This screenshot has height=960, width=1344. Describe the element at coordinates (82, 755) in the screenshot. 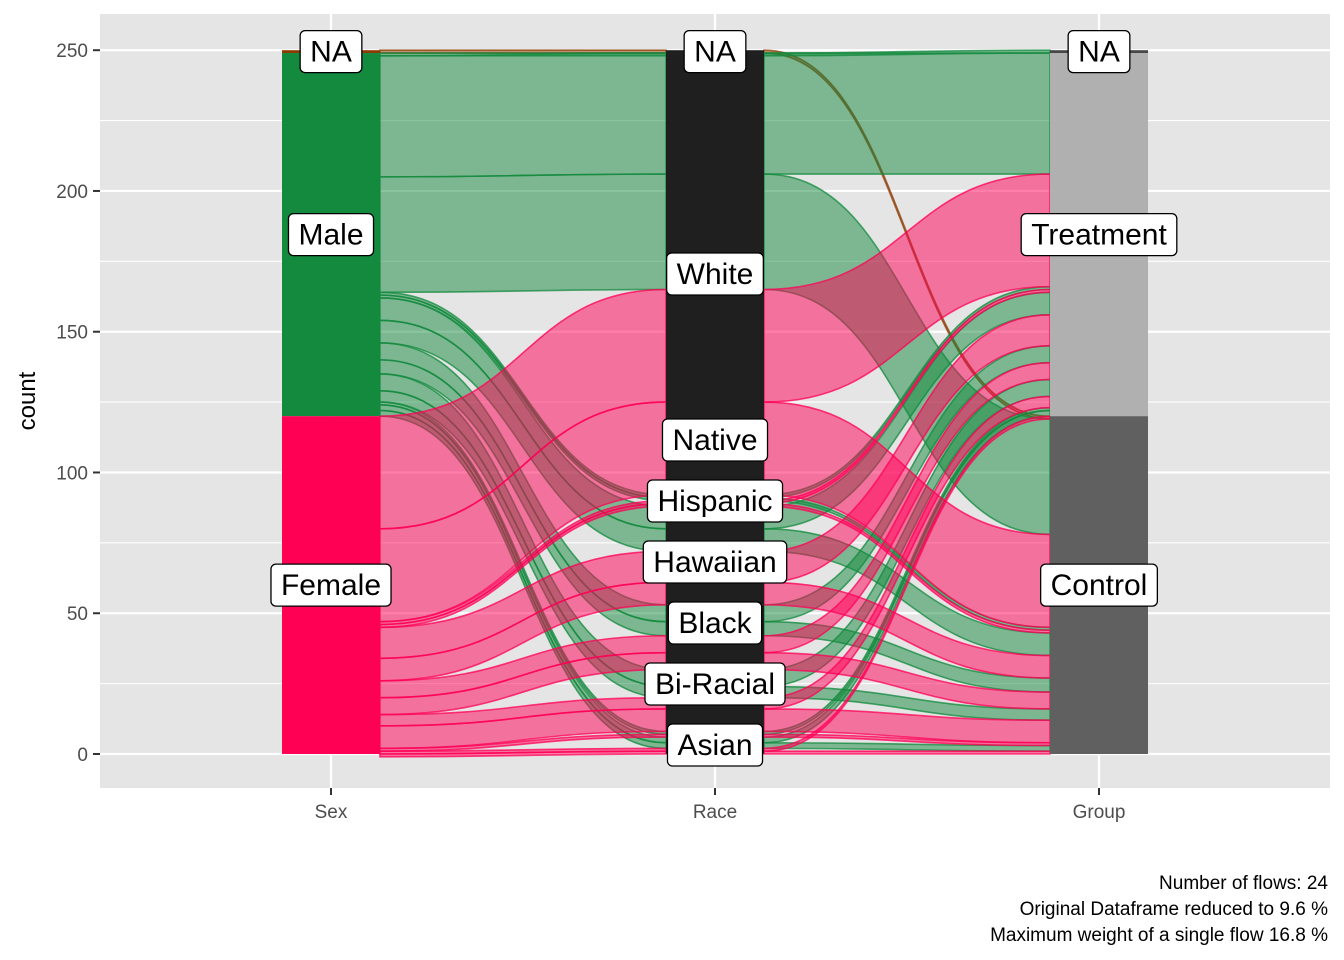

I see `y-tick-label-0: 0` at that location.